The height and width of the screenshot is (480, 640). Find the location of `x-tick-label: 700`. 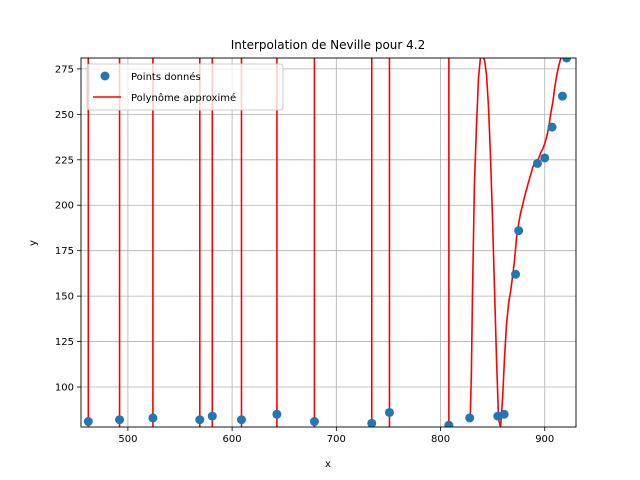

x-tick-label: 700 is located at coordinates (336, 439).